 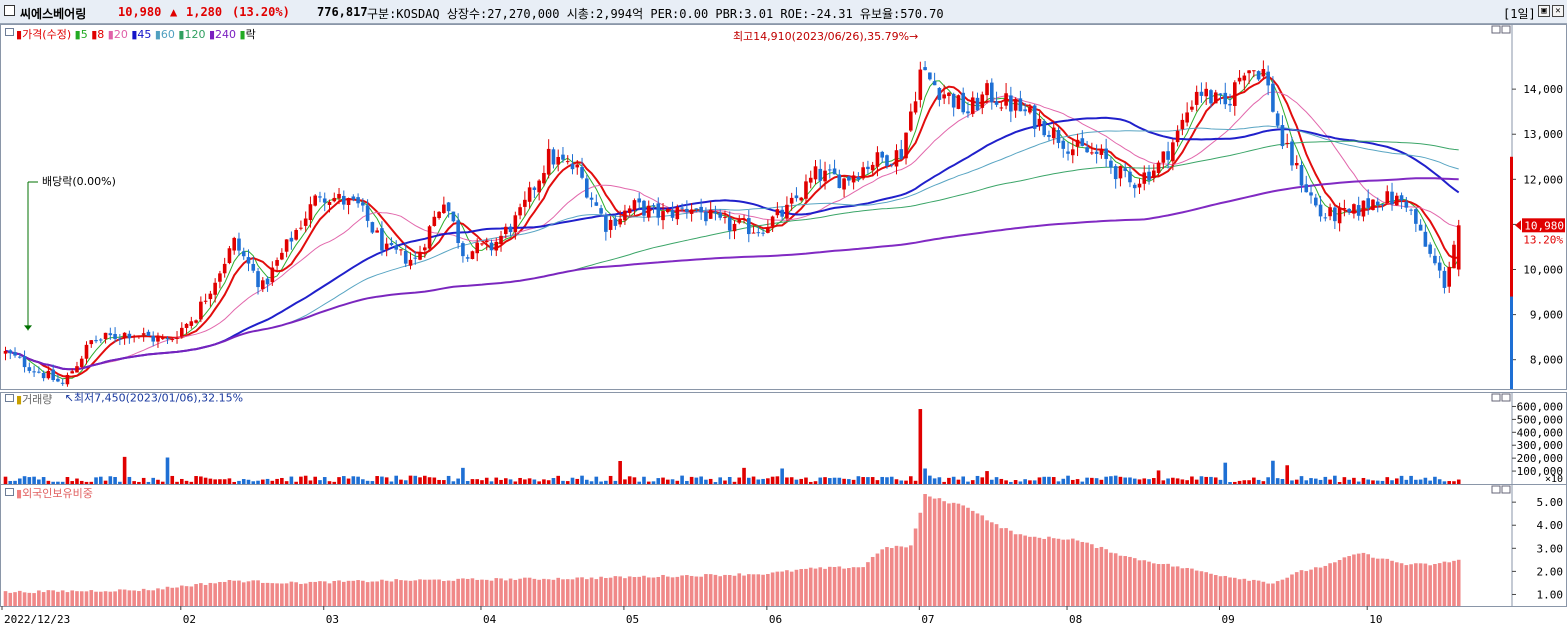 I want to click on price-tick-label: 10,000, so click(x=1543, y=270).